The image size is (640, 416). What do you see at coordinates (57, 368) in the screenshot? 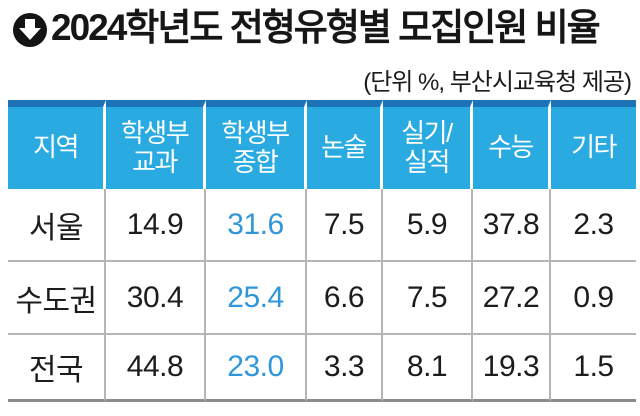
I see `row-region-label: 전국` at bounding box center [57, 368].